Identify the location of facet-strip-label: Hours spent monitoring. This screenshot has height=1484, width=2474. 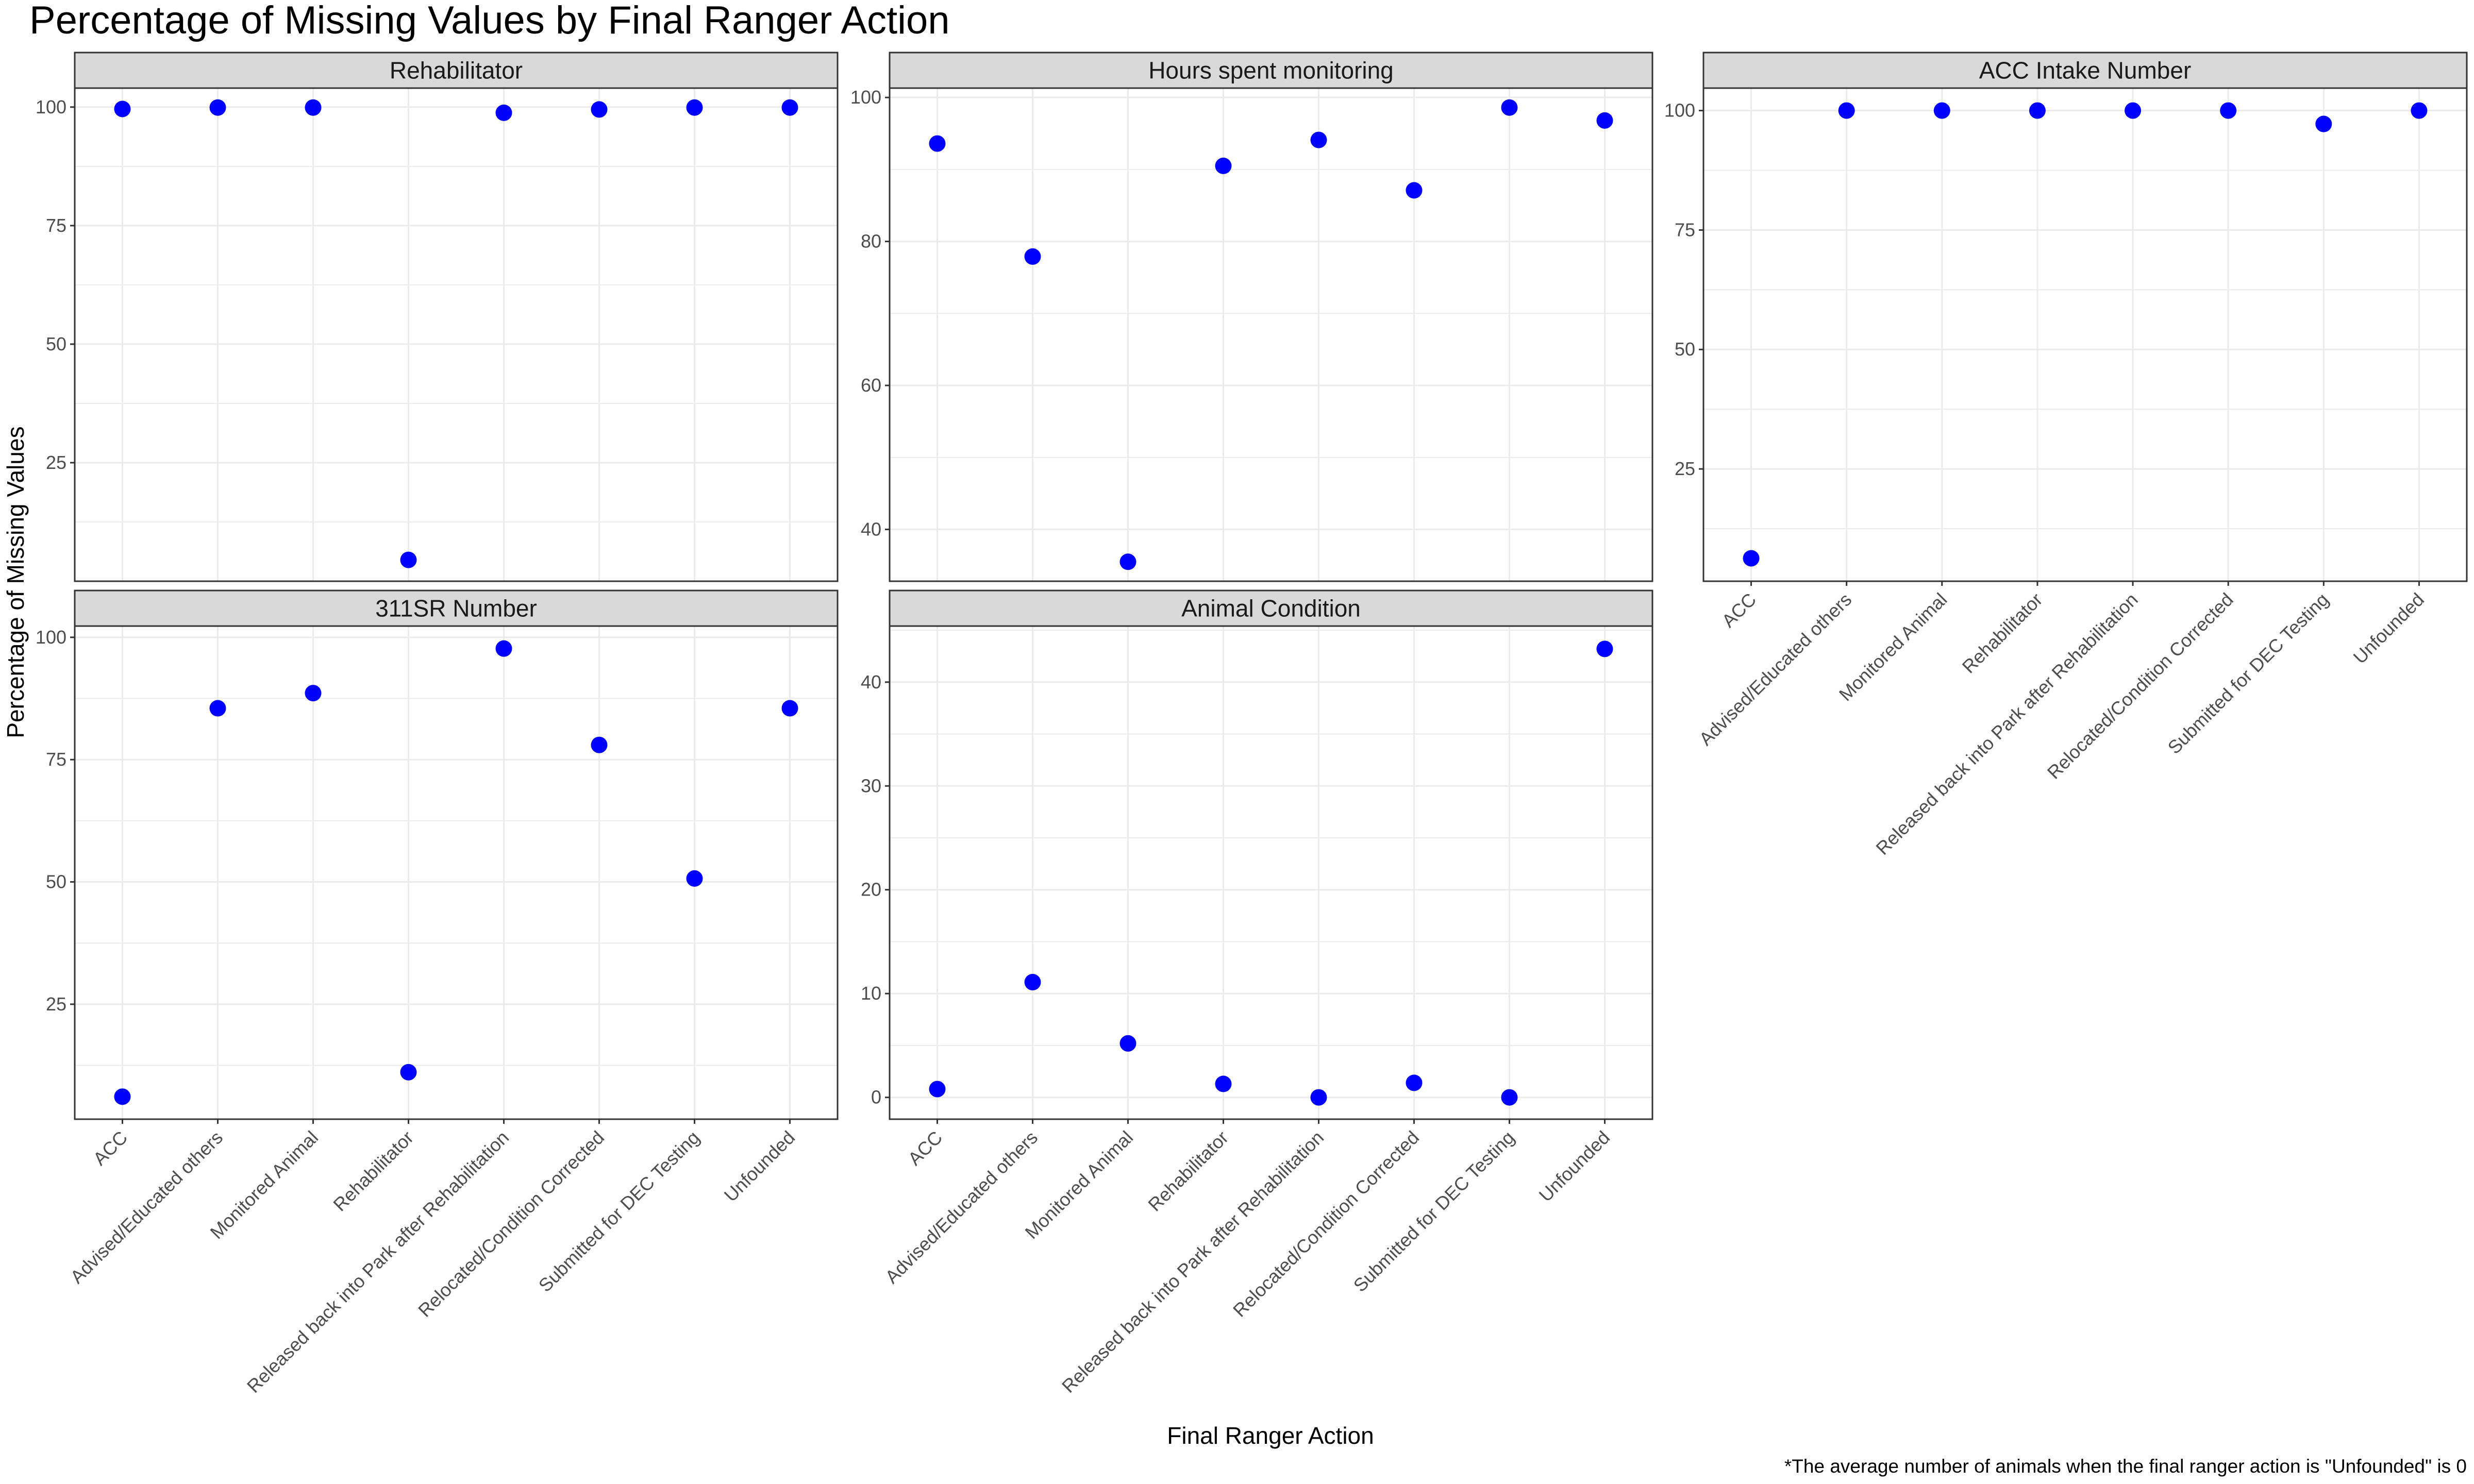
(1271, 70).